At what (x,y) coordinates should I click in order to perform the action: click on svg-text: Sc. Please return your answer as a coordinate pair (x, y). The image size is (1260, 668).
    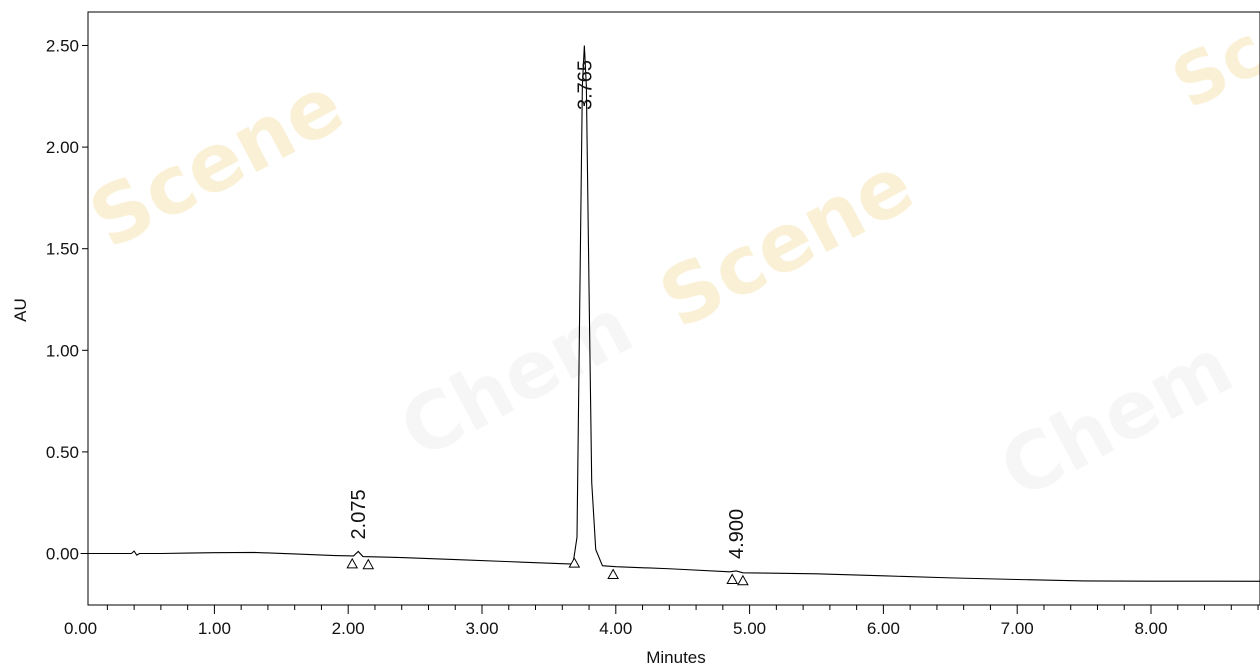
    Looking at the image, I should click on (1209, 67).